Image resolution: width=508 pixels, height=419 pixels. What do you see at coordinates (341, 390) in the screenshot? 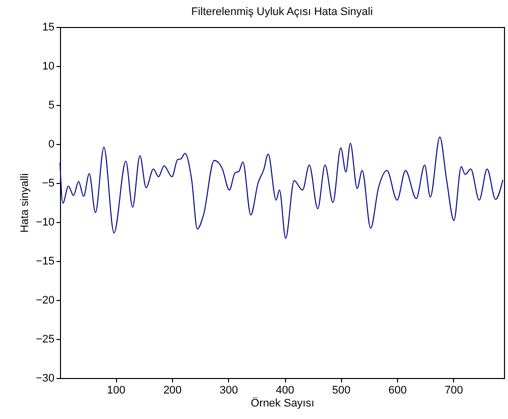
I see `x-tick-label: 500` at bounding box center [341, 390].